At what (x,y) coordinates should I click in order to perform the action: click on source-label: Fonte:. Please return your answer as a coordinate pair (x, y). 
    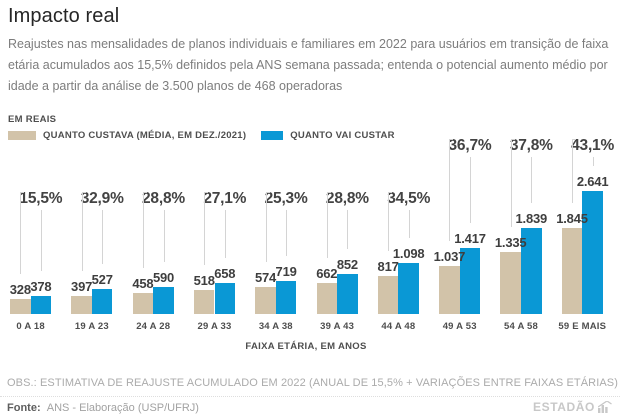
    Looking at the image, I should click on (24, 408).